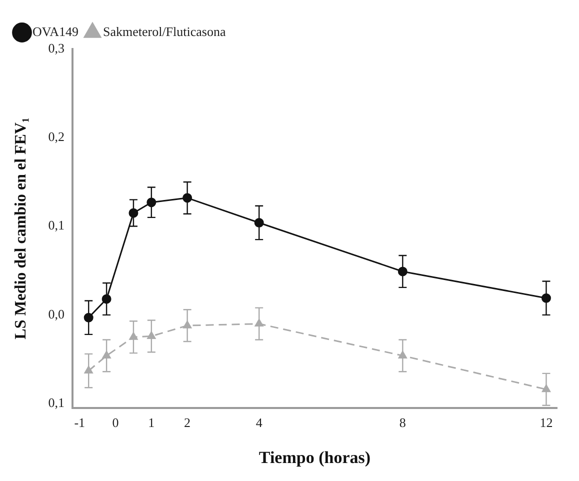  I want to click on x-axis-title: Tiempo (horas), so click(314, 458).